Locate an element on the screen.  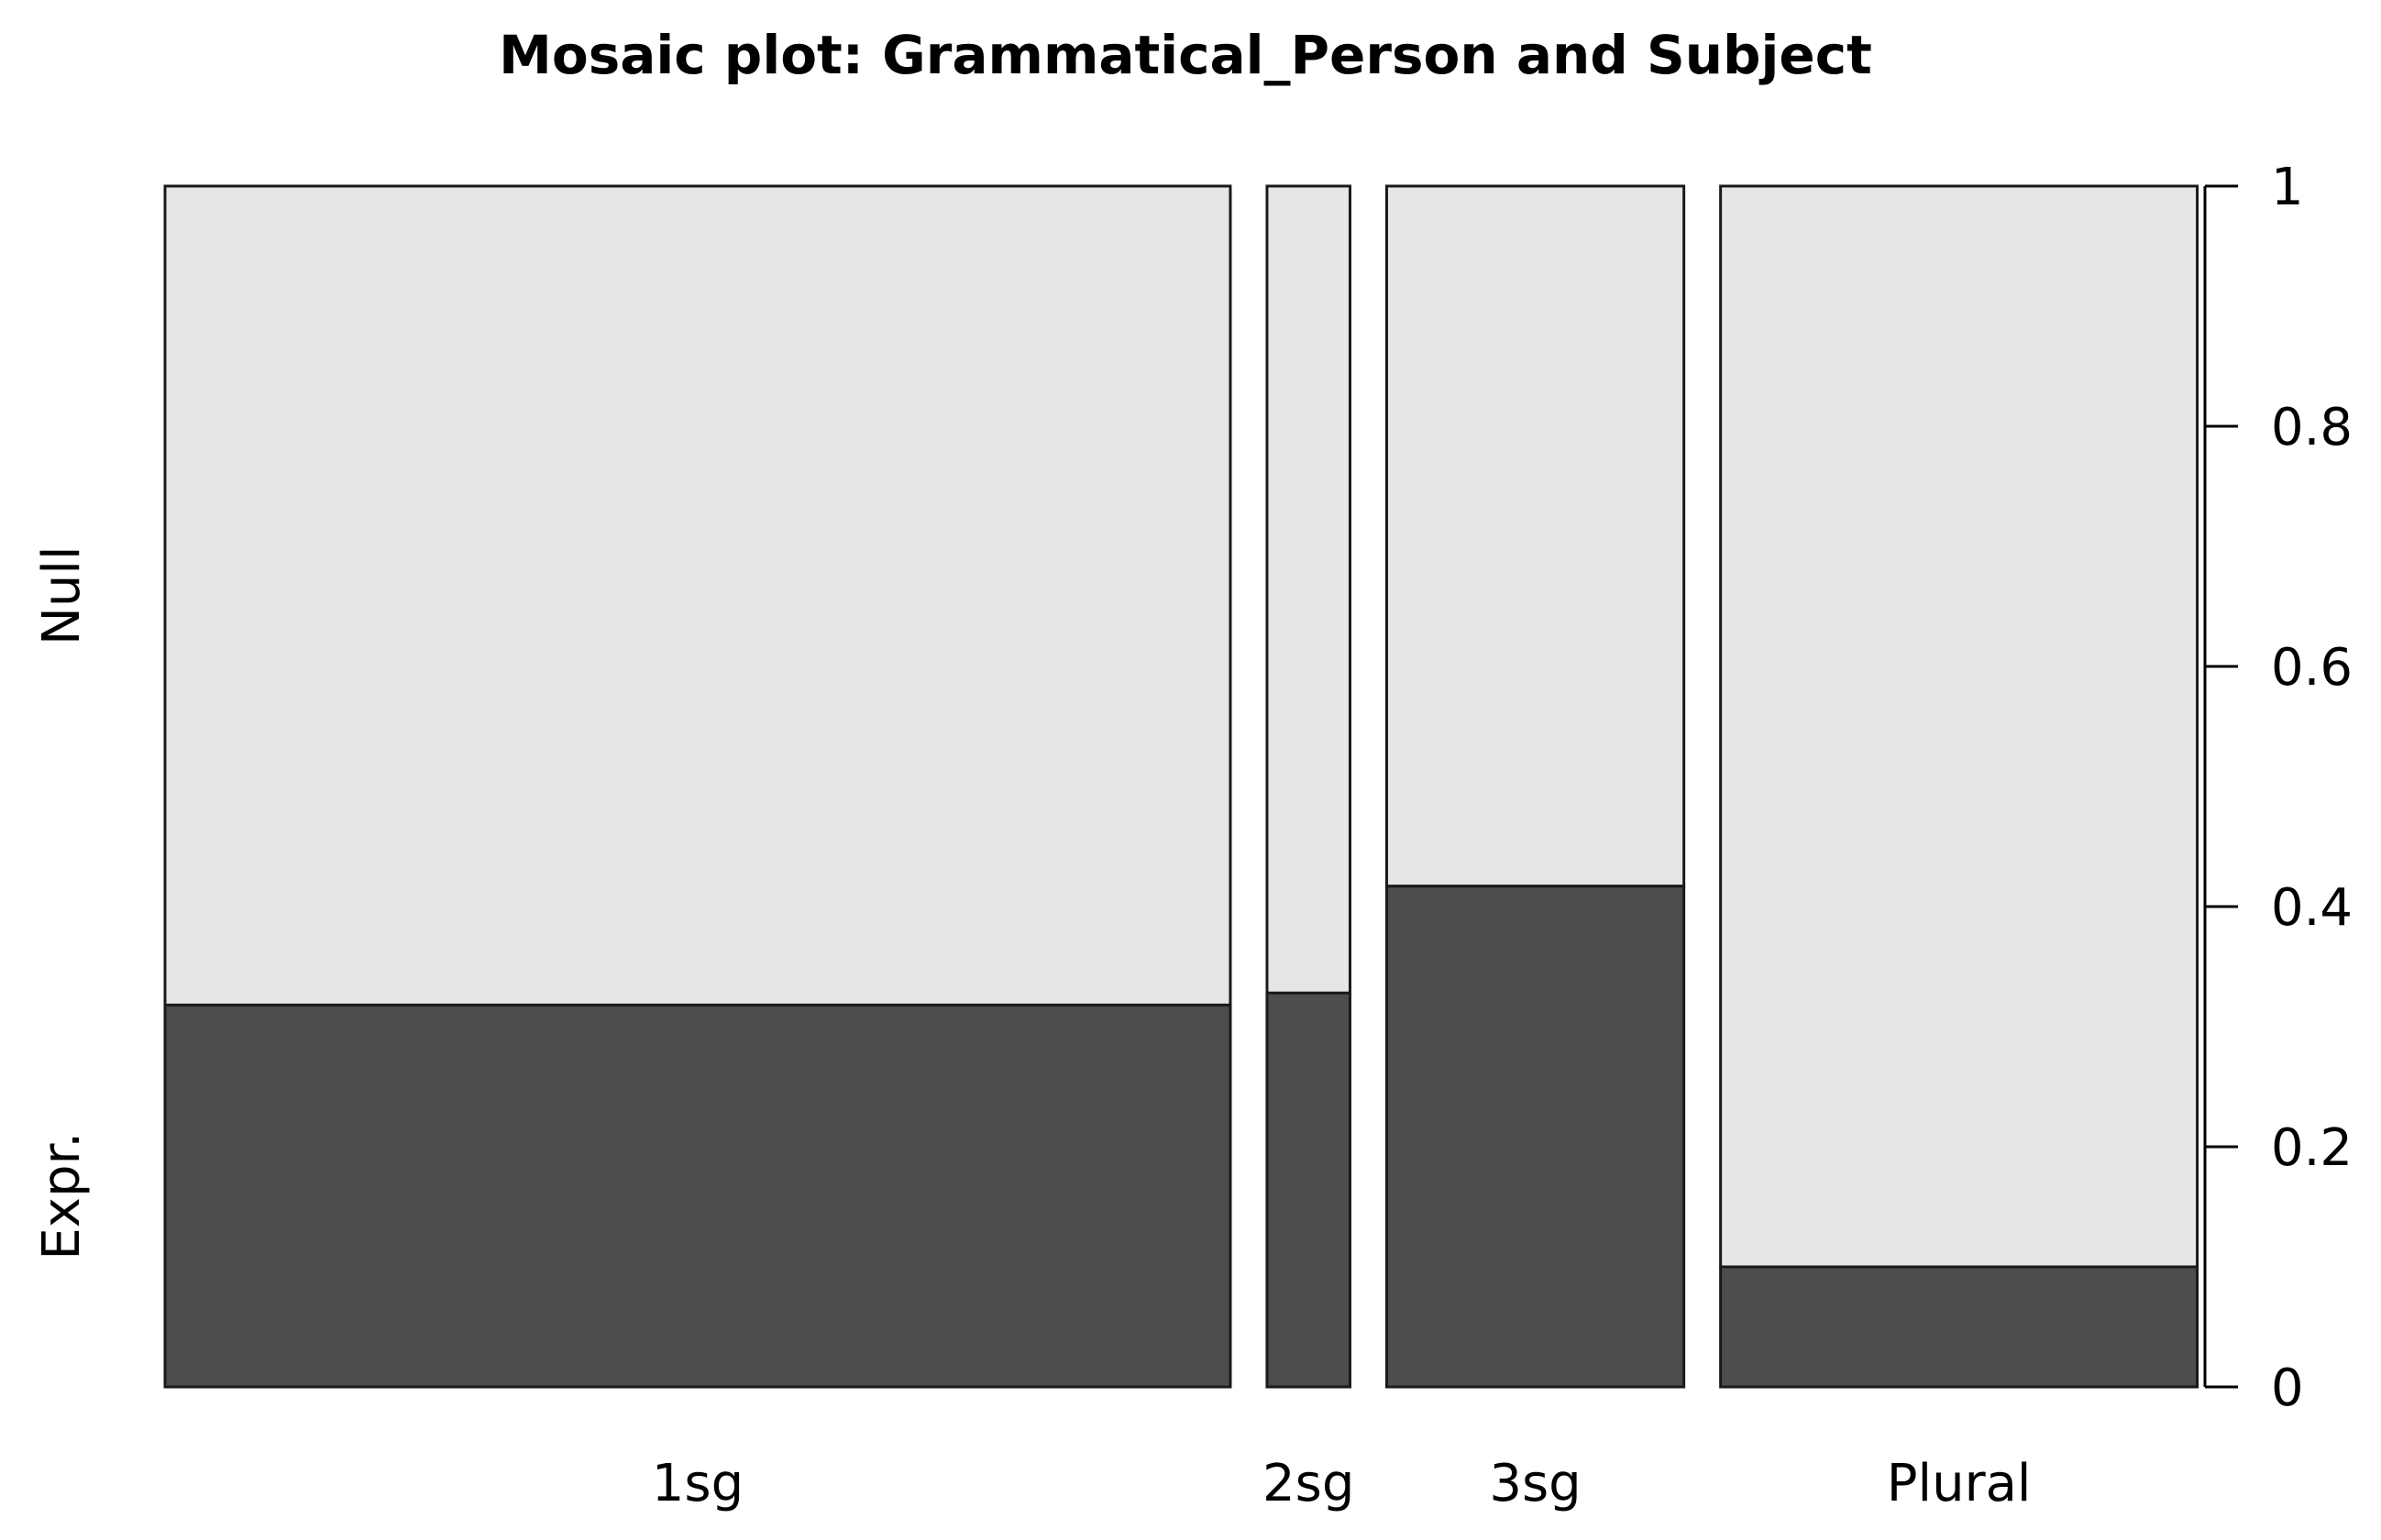
category-labels: 1sg 2sg 3sg Plural is located at coordinates (1342, 1483).